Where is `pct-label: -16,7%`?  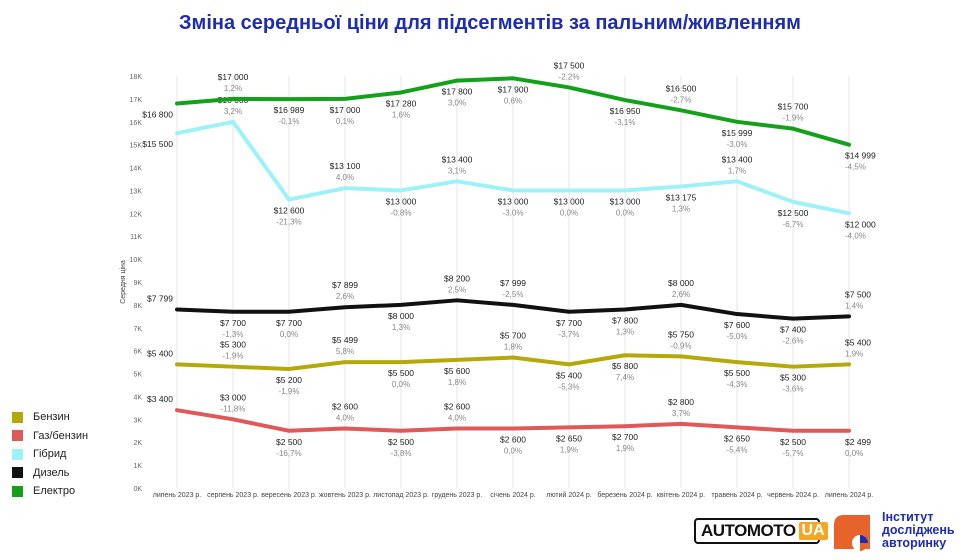
pct-label: -16,7% is located at coordinates (288, 453).